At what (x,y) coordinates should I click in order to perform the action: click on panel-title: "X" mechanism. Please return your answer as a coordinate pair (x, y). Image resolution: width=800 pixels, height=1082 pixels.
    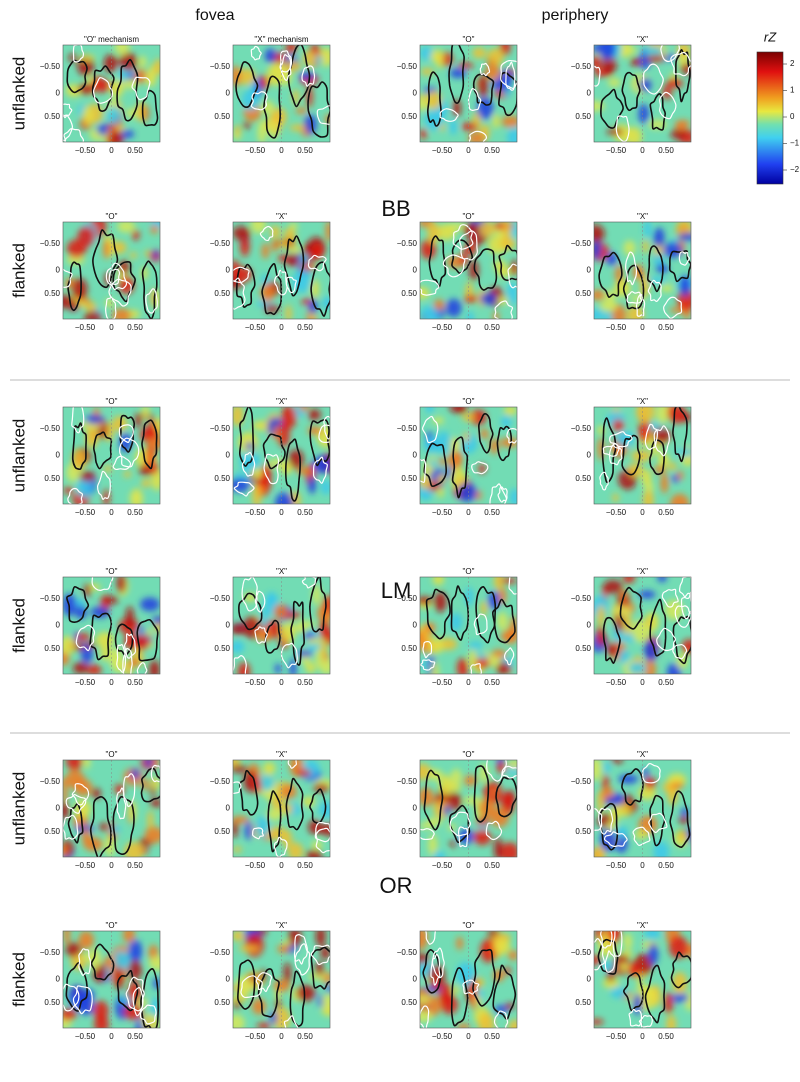
    Looking at the image, I should click on (281, 39).